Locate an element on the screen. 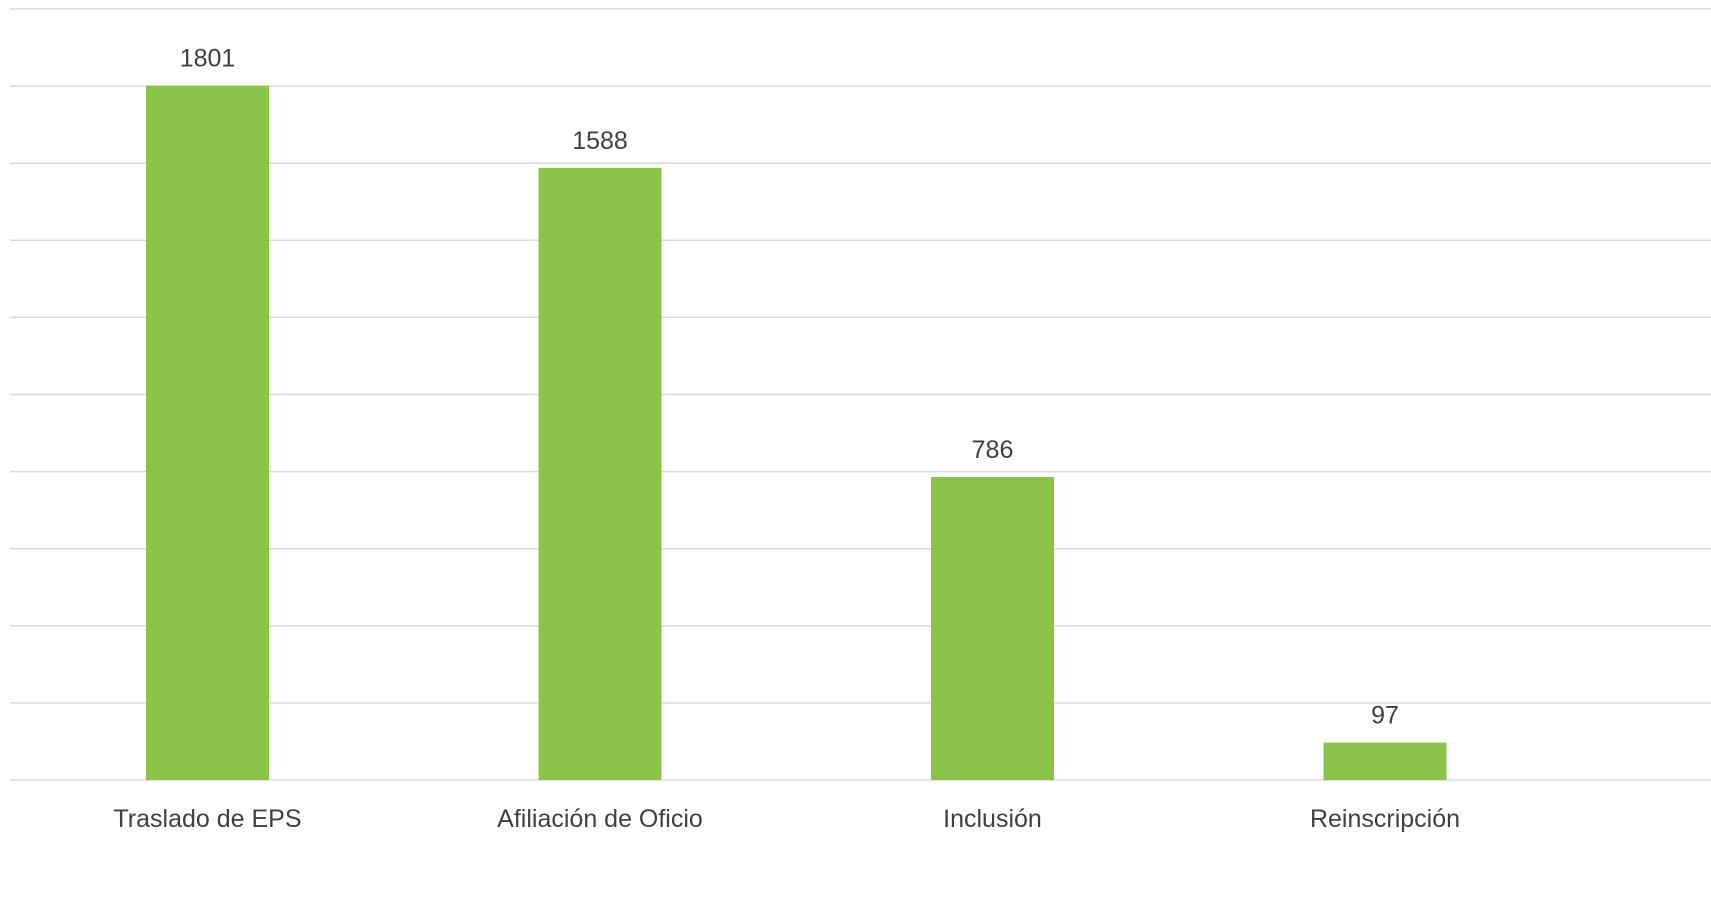 This screenshot has height=910, width=1711. data-label: 1801 is located at coordinates (208, 59).